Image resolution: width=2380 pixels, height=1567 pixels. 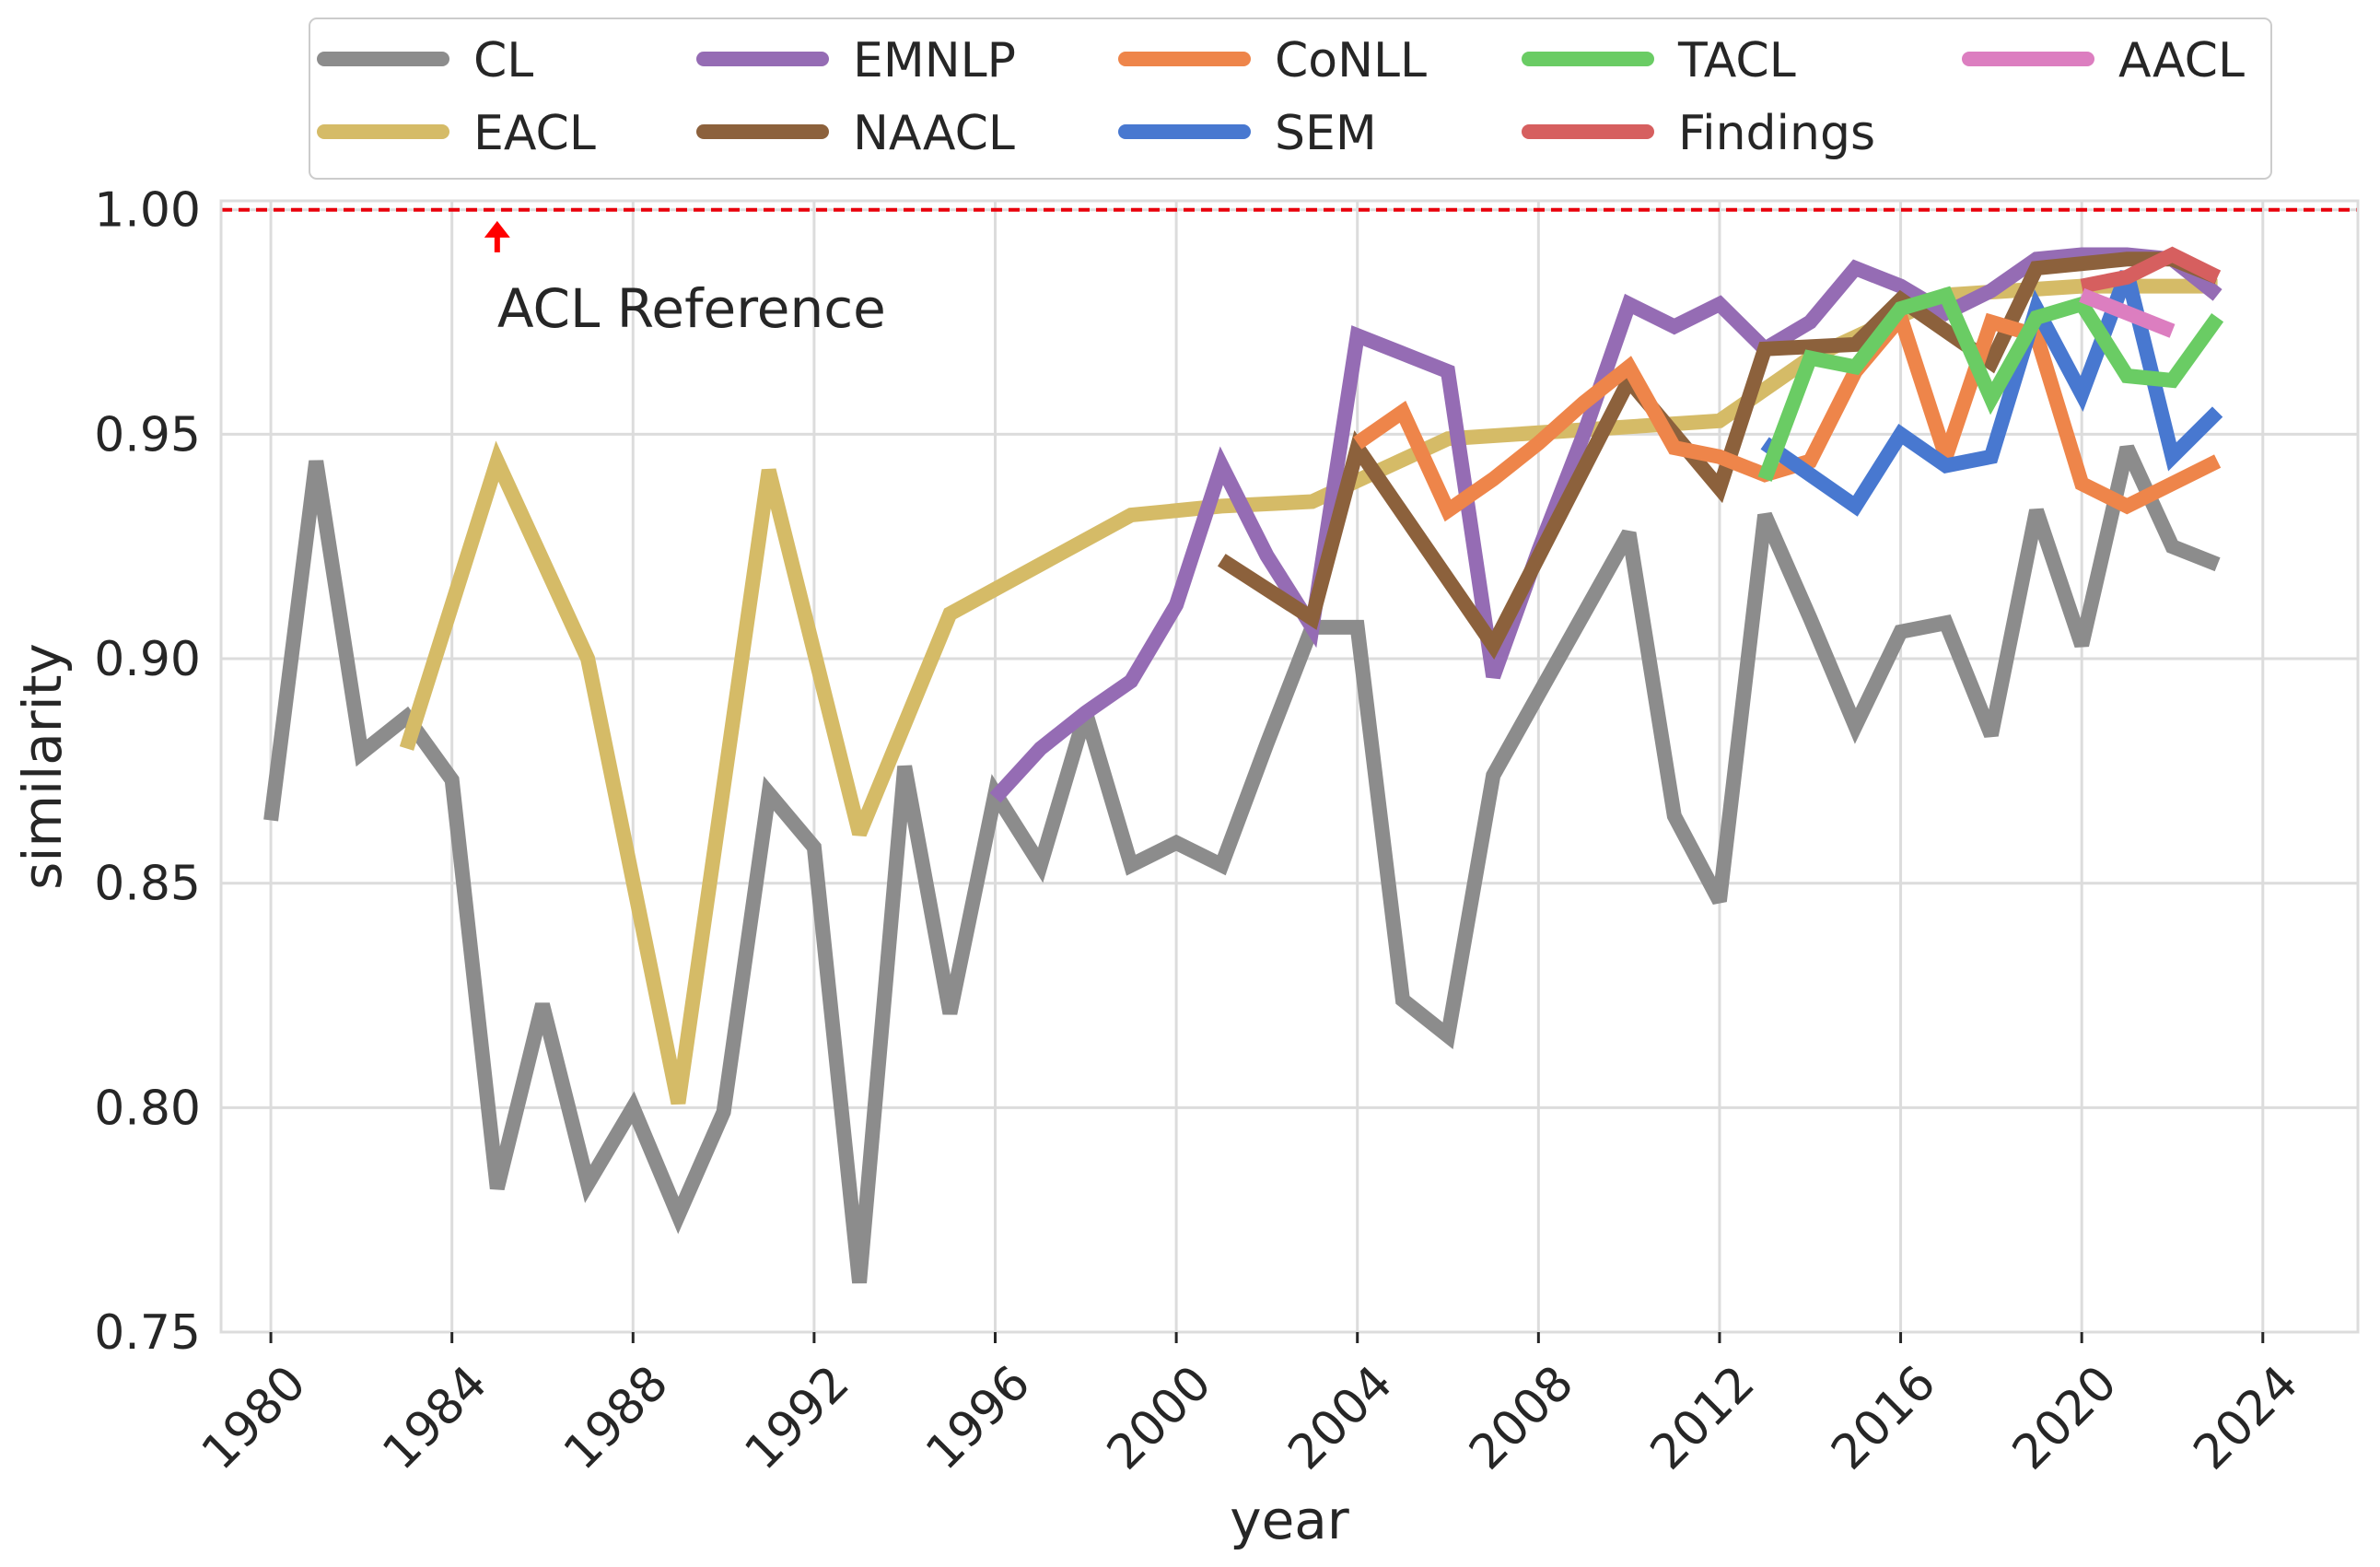 What do you see at coordinates (425, 60) in the screenshot?
I see `legend-item-cl: CL` at bounding box center [425, 60].